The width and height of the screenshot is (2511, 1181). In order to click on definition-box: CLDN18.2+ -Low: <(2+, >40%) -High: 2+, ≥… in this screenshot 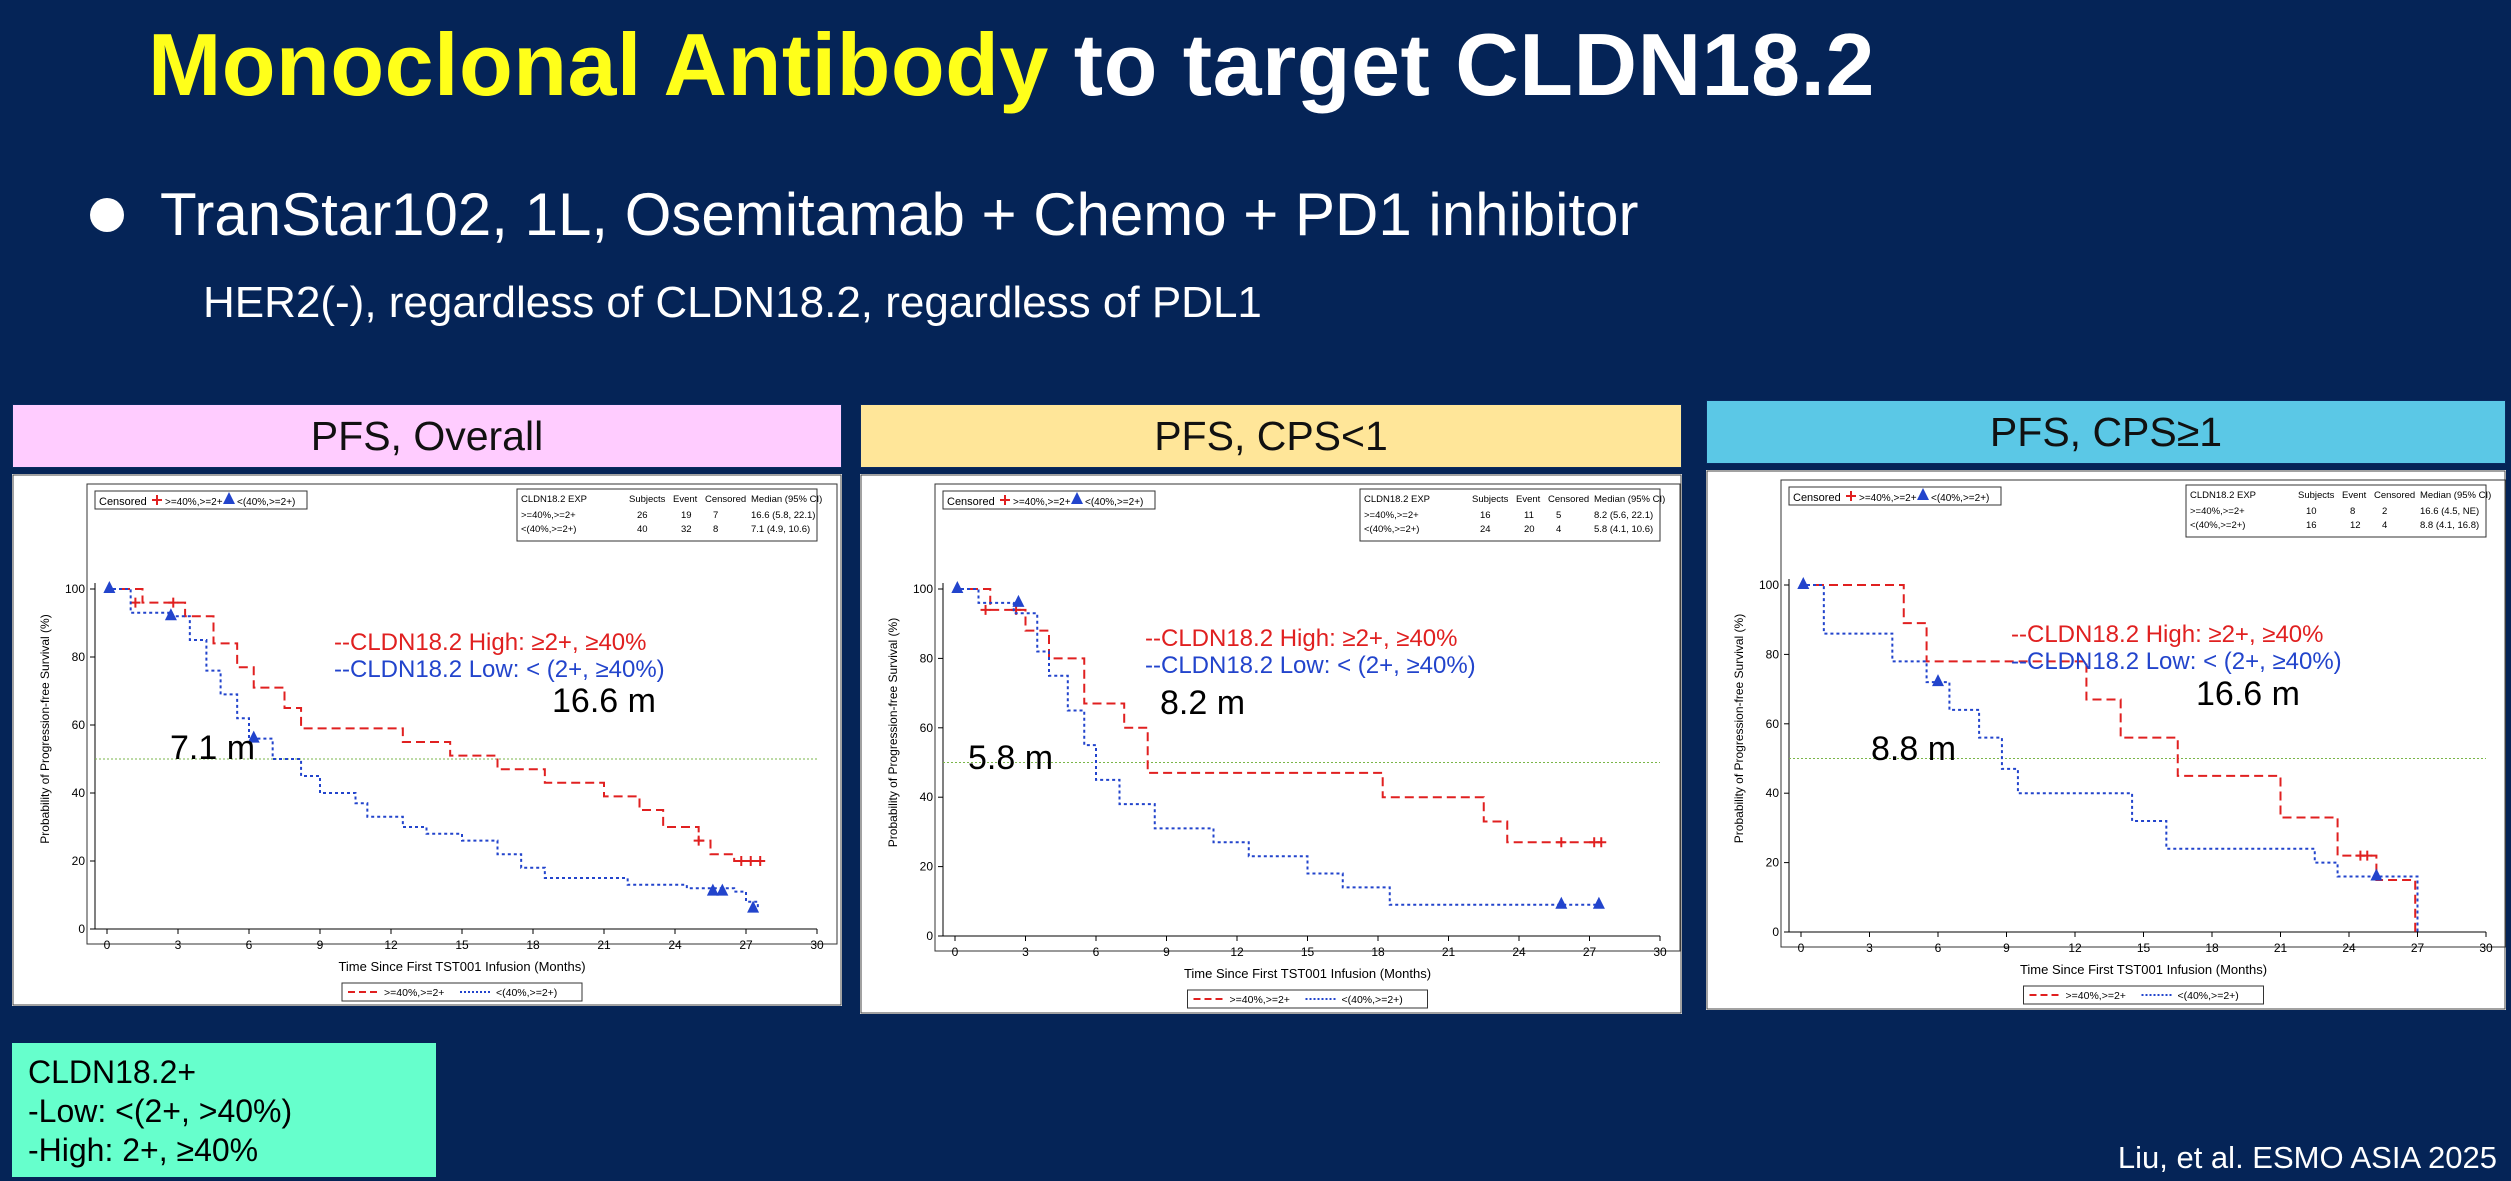, I will do `click(224, 1110)`.